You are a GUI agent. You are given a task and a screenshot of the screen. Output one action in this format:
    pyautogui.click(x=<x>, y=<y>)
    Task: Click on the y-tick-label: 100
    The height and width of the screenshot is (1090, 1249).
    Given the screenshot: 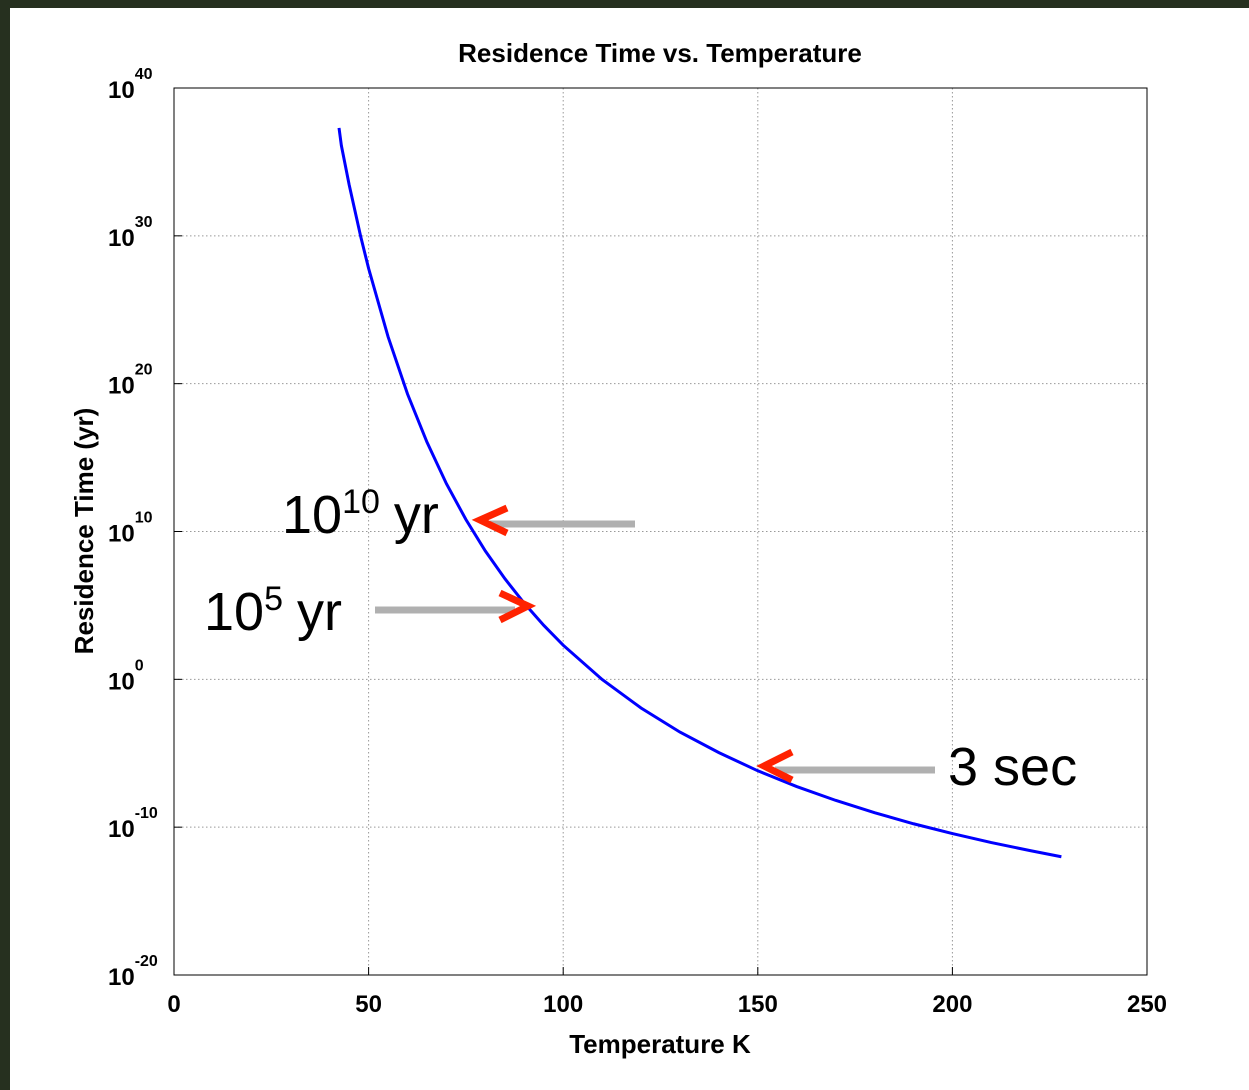 What is the action you would take?
    pyautogui.click(x=126, y=676)
    